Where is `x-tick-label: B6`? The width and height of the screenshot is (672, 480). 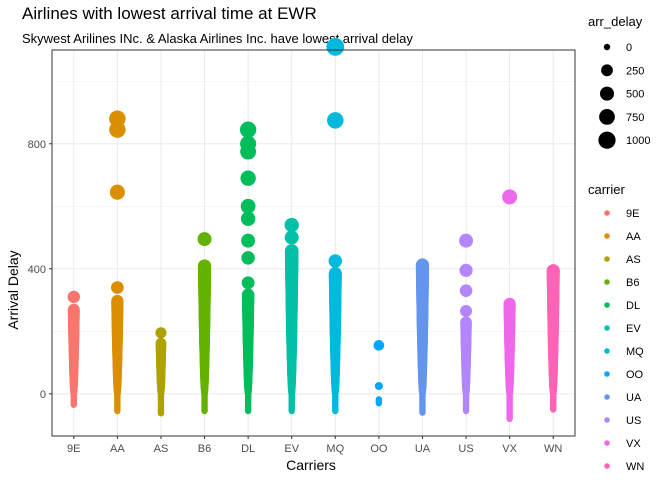 x-tick-label: B6 is located at coordinates (204, 449).